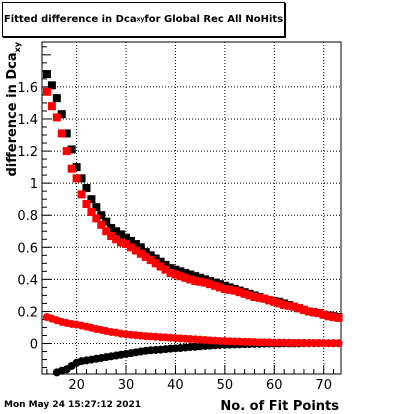 This screenshot has width=400, height=414. I want to click on y-axis-label-subscript: xy, so click(17, 46).